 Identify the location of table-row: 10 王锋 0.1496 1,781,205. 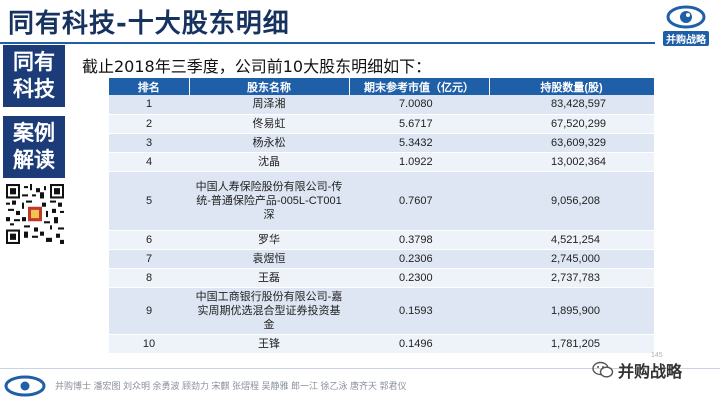
(381, 344).